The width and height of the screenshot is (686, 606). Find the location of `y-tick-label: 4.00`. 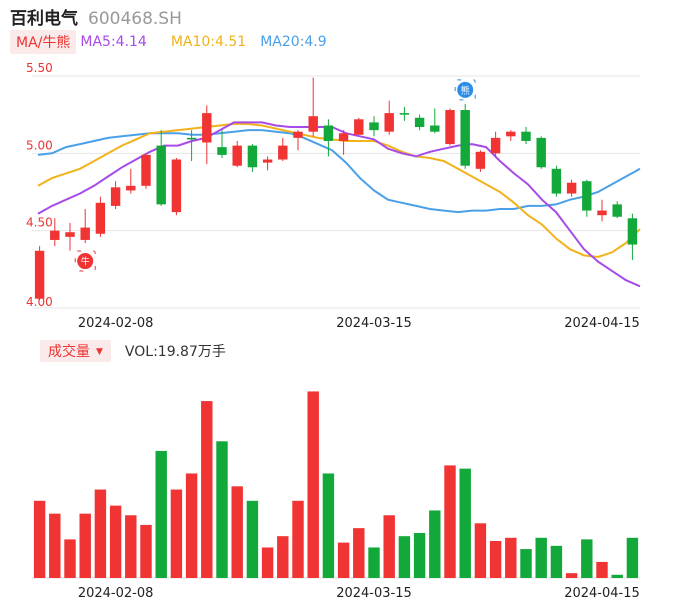

y-tick-label: 4.00 is located at coordinates (39, 302).